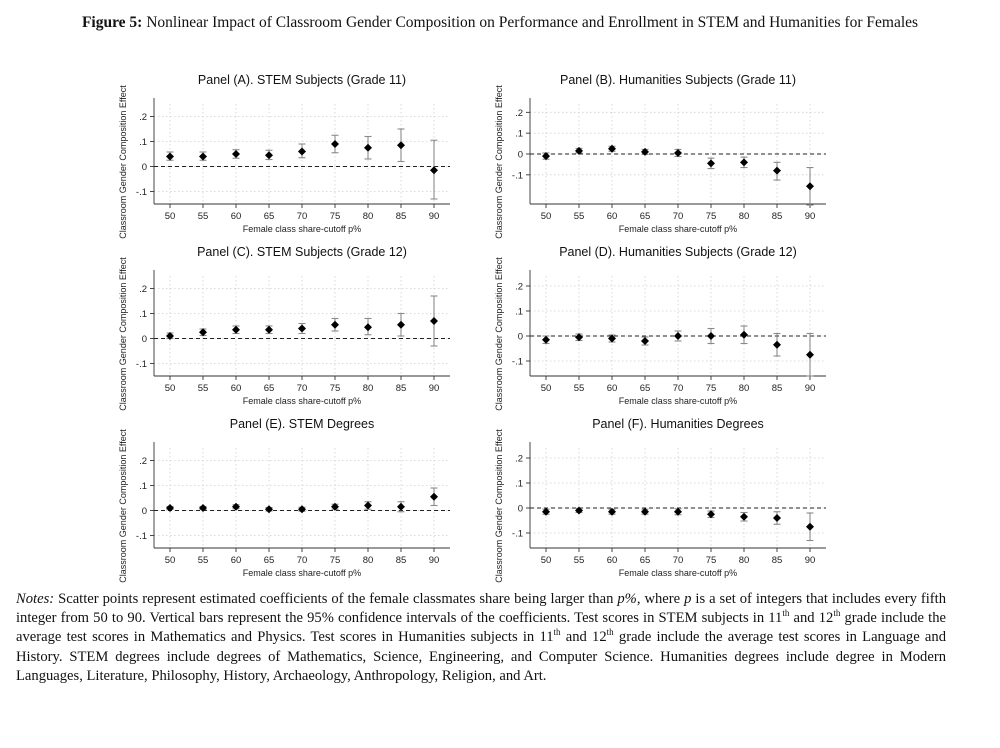 This screenshot has height=748, width=1000. I want to click on notes-label: Notes:, so click(35, 599).